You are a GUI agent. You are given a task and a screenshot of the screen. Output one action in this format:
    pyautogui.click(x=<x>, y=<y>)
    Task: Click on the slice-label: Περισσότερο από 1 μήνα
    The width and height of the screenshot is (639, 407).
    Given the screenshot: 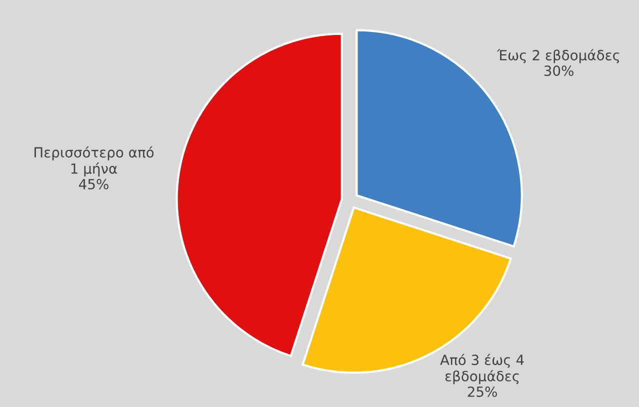 What is the action you would take?
    pyautogui.click(x=94, y=161)
    